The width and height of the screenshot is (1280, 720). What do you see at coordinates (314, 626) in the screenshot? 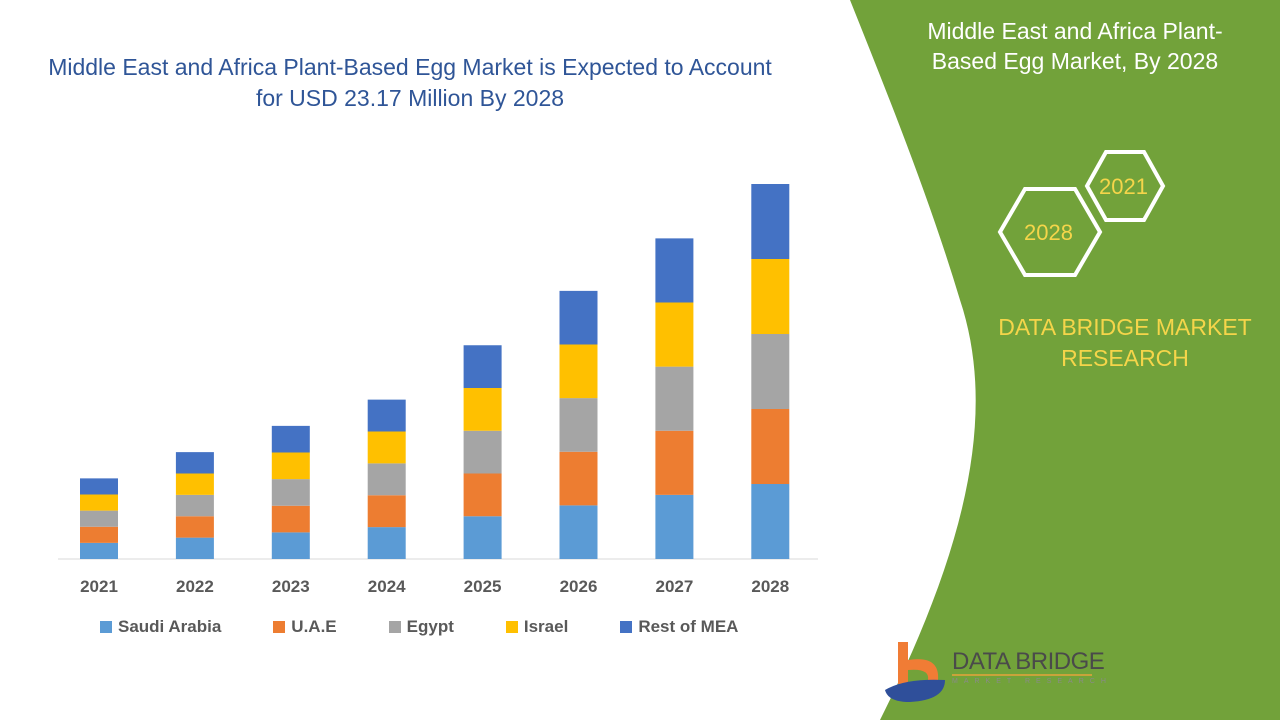
I see `legend-label: U.A.E` at bounding box center [314, 626].